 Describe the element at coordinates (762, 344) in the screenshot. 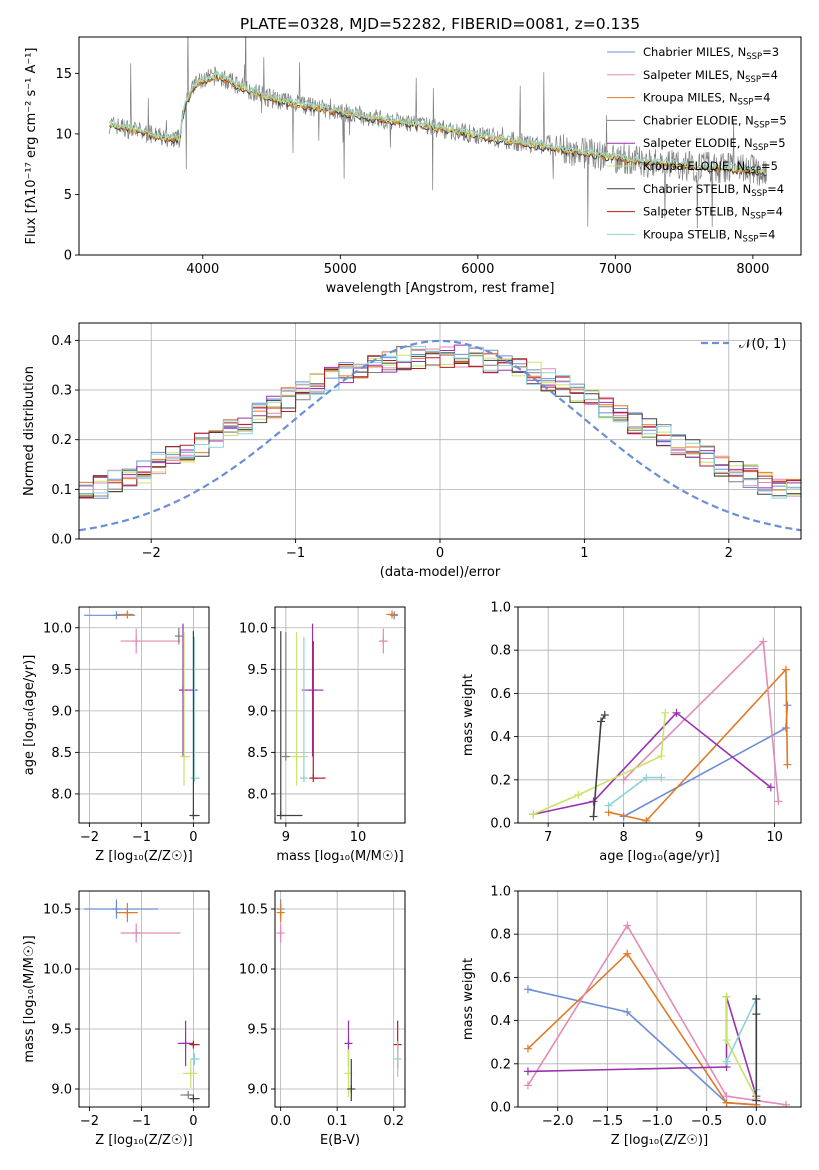

I see `legend-entry: 𝒩(0, 1)` at that location.